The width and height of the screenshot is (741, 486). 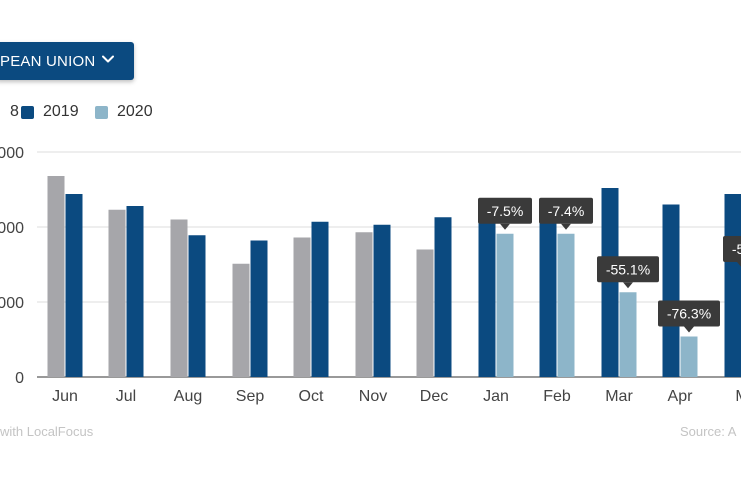 I want to click on bar-2019-jan, so click(x=487, y=299).